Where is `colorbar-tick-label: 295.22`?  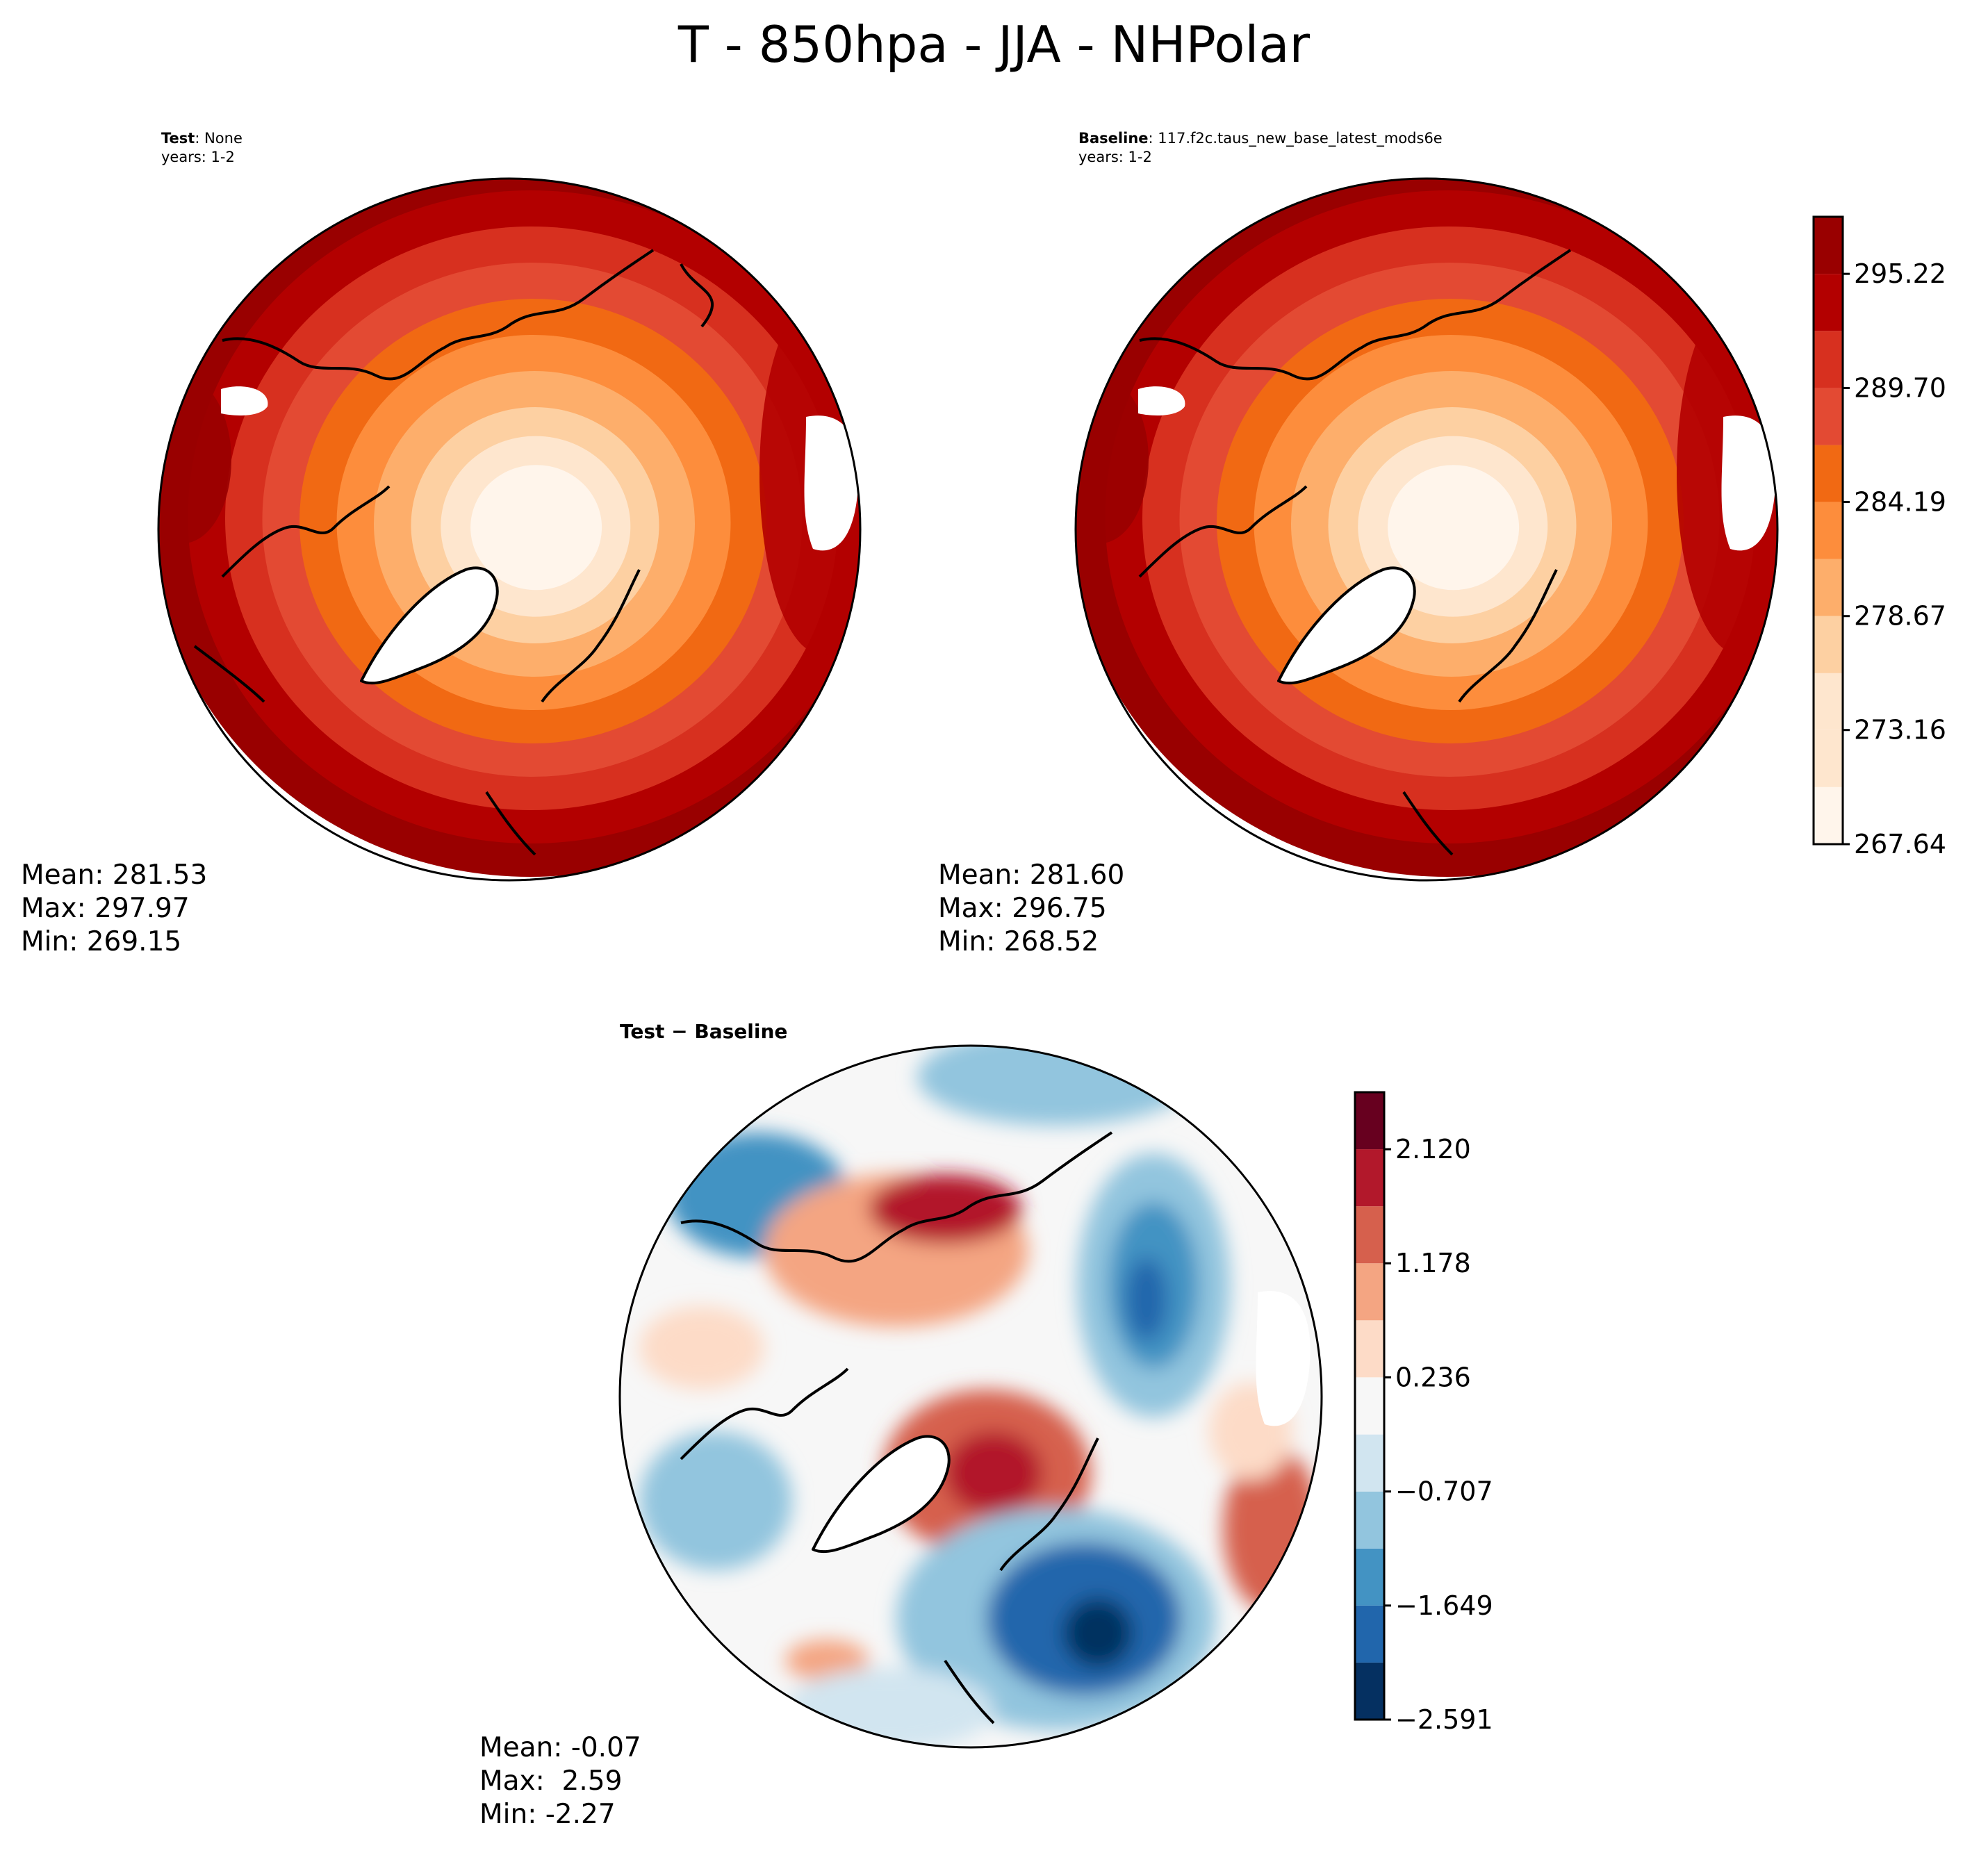 colorbar-tick-label: 295.22 is located at coordinates (1900, 273).